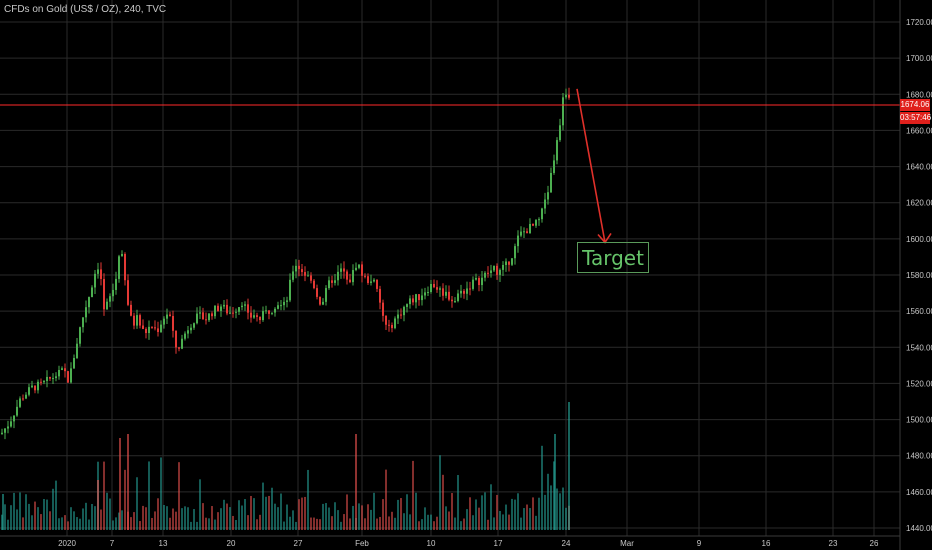  I want to click on y-tick-label: 1600.00, so click(919, 239).